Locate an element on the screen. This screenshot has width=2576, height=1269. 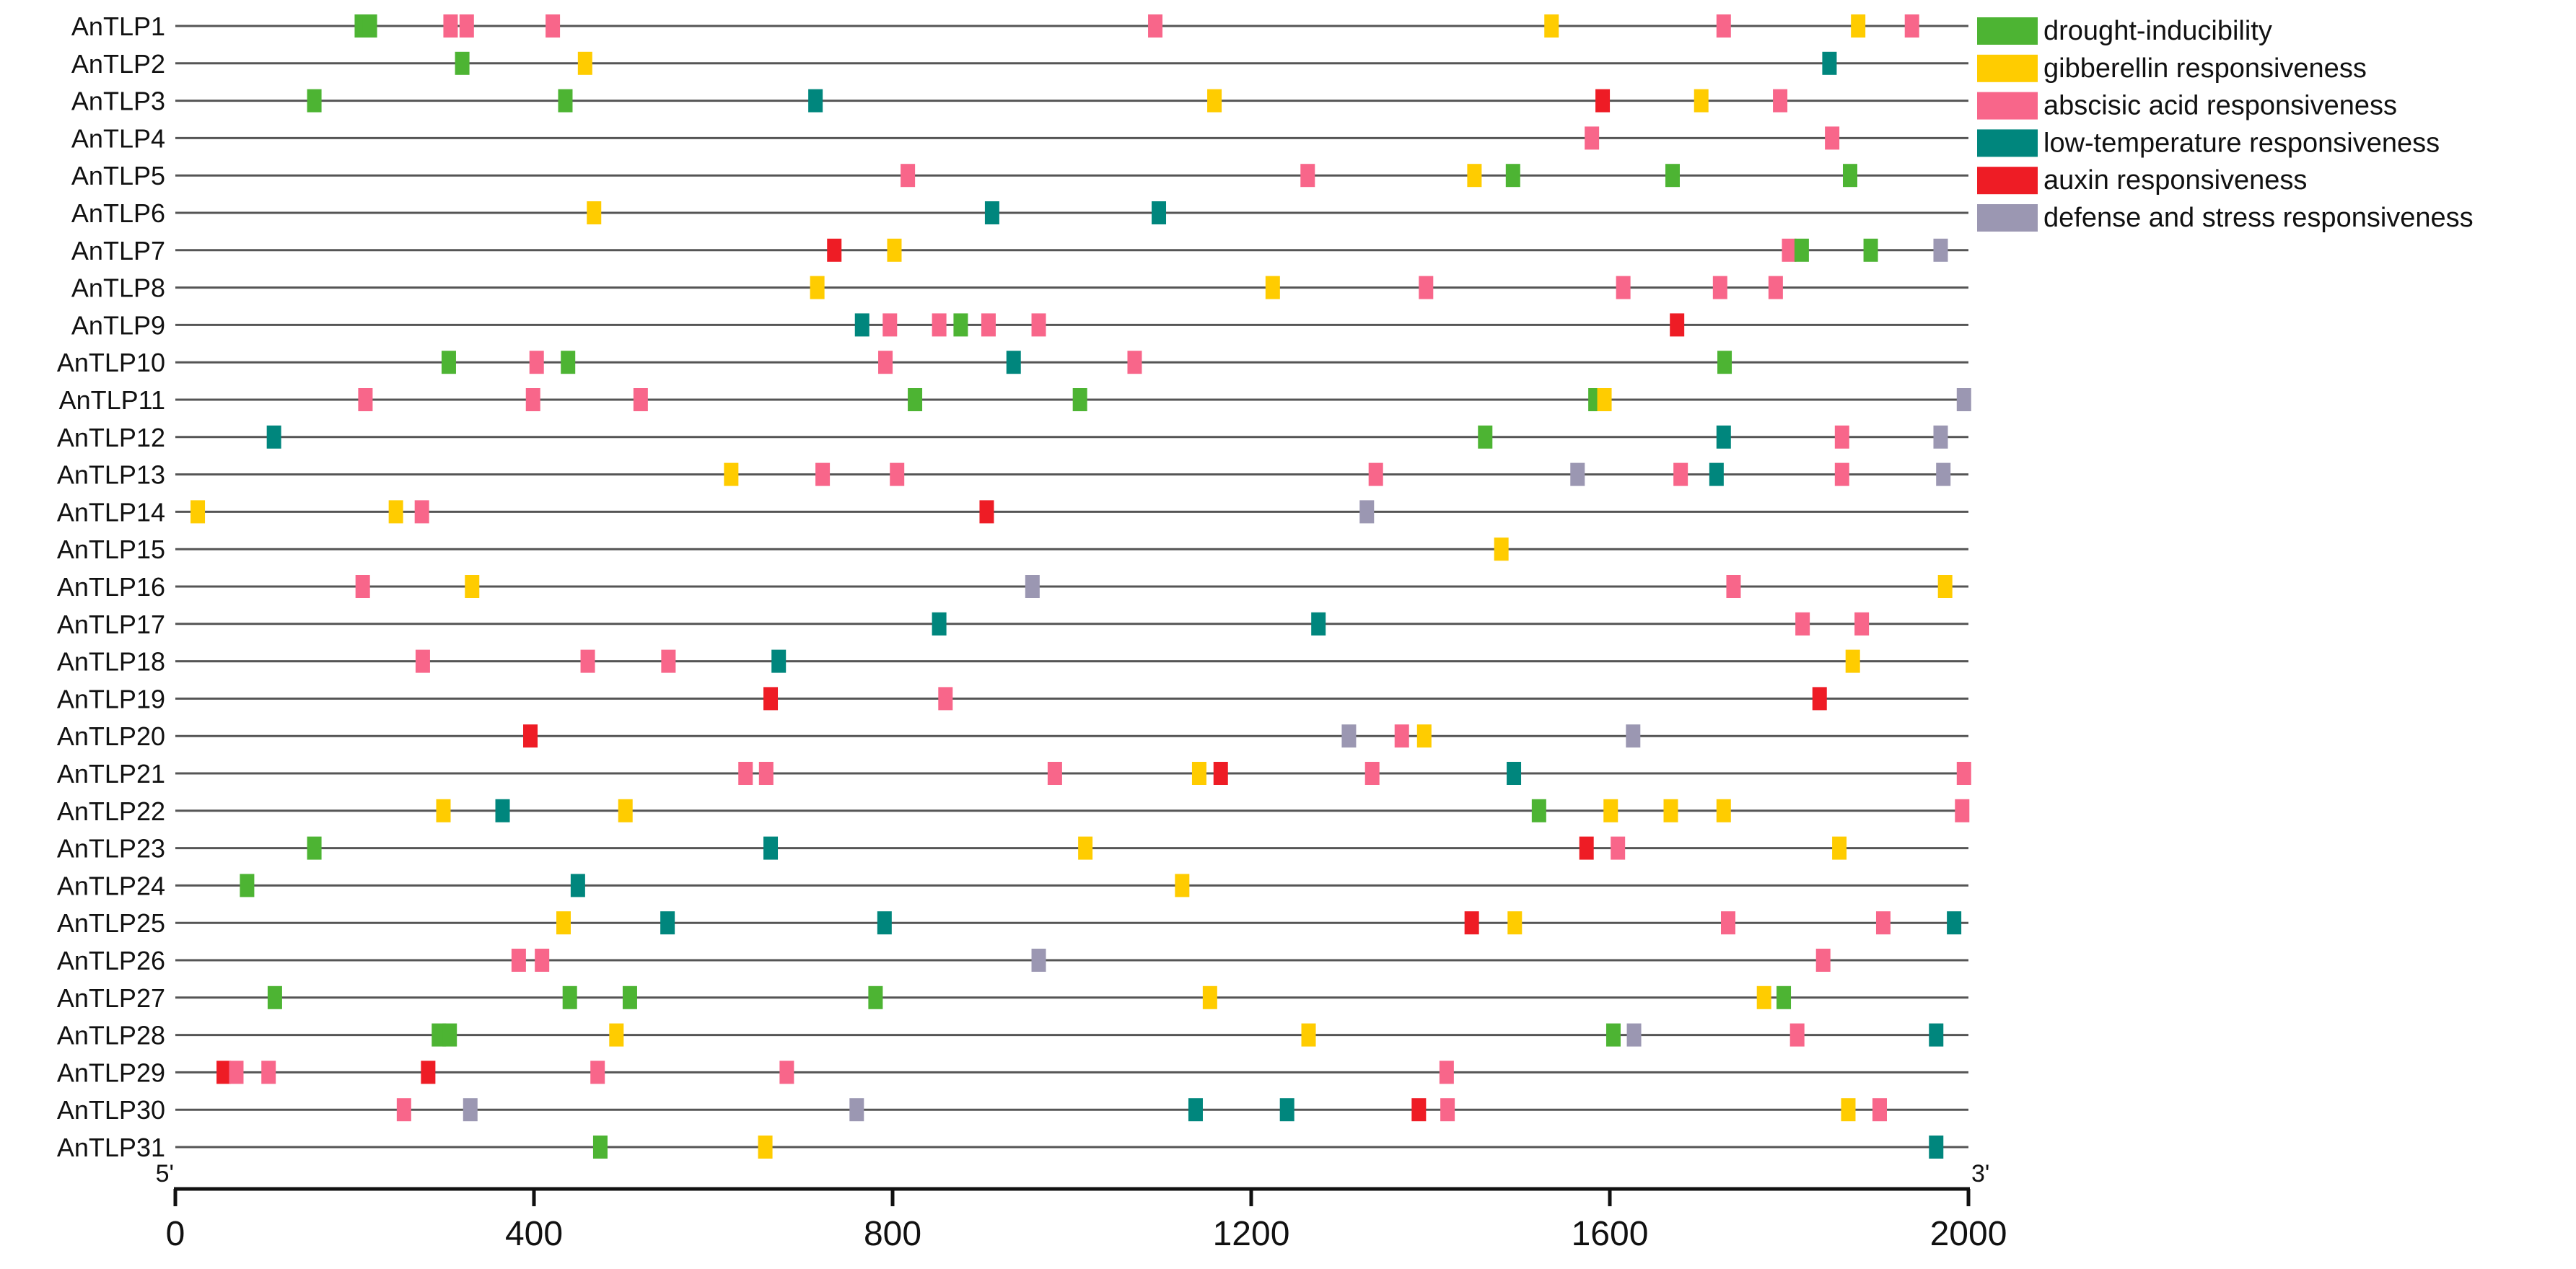
legend-swatch is located at coordinates (2007, 218).